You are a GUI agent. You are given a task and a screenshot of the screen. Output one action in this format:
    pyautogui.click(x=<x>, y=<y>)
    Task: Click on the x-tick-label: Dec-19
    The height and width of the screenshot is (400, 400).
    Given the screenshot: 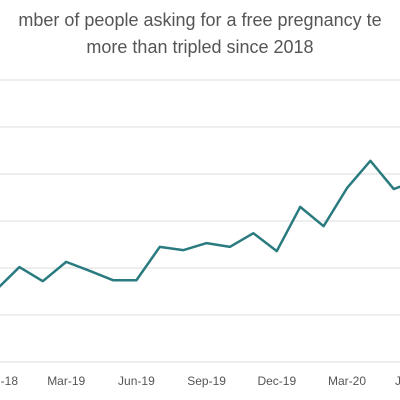 What is the action you would take?
    pyautogui.click(x=276, y=381)
    